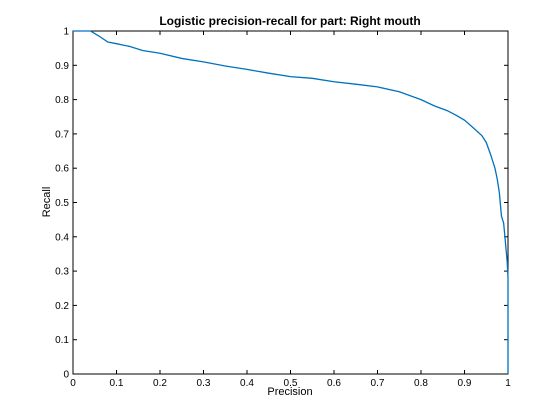 The width and height of the screenshot is (560, 420). I want to click on x-tick-label: 0.5, so click(291, 383).